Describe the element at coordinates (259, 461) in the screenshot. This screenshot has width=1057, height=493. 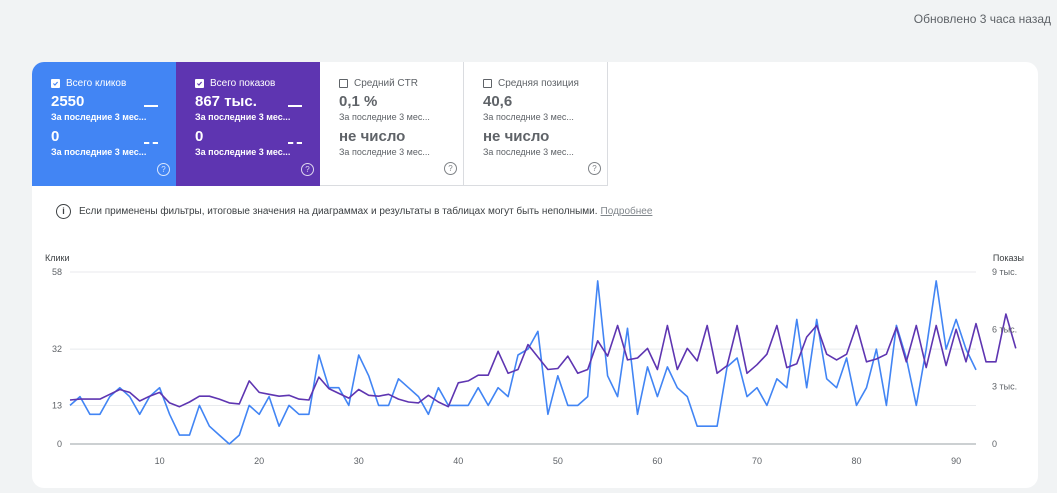
I see `x-tick-label: 20` at that location.